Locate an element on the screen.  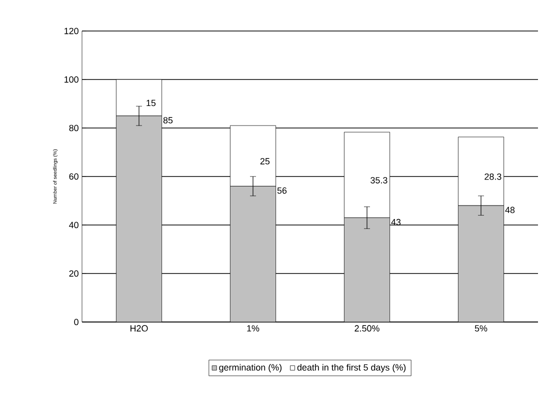
y-tick-label: 0 is located at coordinates (76, 322).